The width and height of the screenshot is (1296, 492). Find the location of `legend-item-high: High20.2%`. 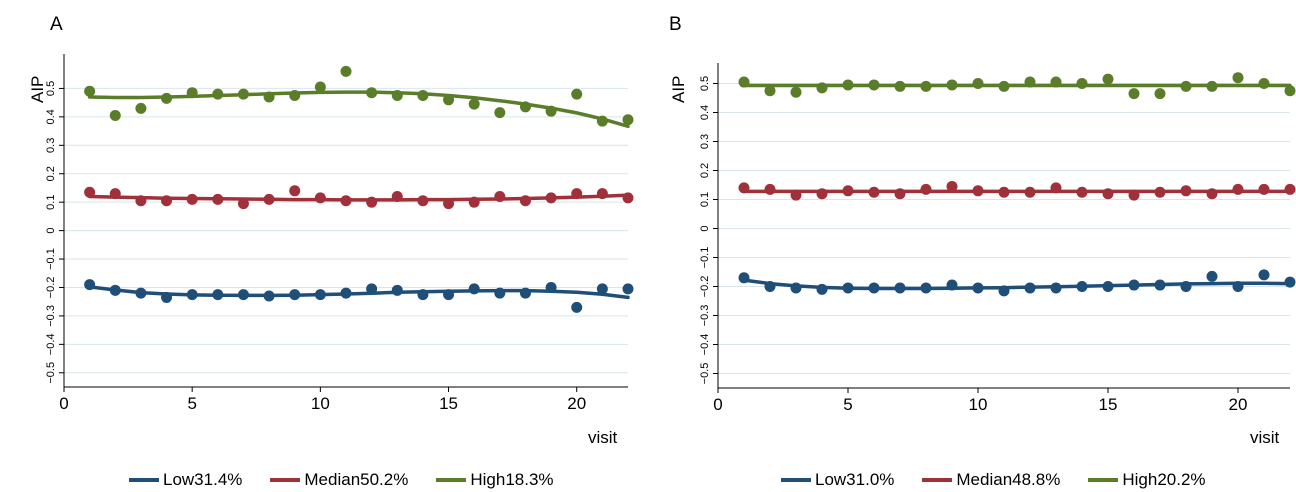

legend-item-high: High20.2% is located at coordinates (1147, 480).